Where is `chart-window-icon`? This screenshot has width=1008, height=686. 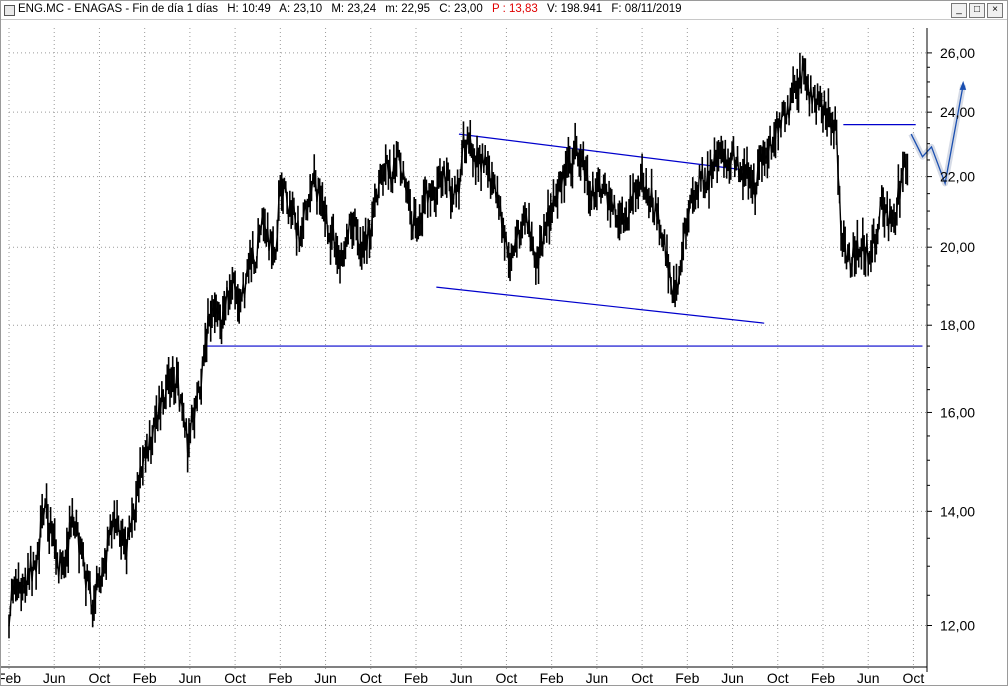 chart-window-icon is located at coordinates (9, 10).